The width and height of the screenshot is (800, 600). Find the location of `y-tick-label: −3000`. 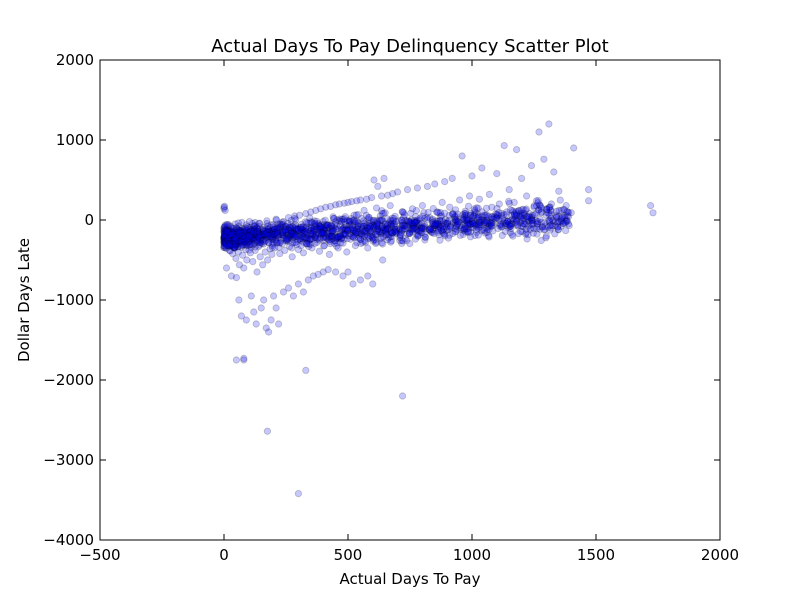

y-tick-label: −3000 is located at coordinates (68, 460).